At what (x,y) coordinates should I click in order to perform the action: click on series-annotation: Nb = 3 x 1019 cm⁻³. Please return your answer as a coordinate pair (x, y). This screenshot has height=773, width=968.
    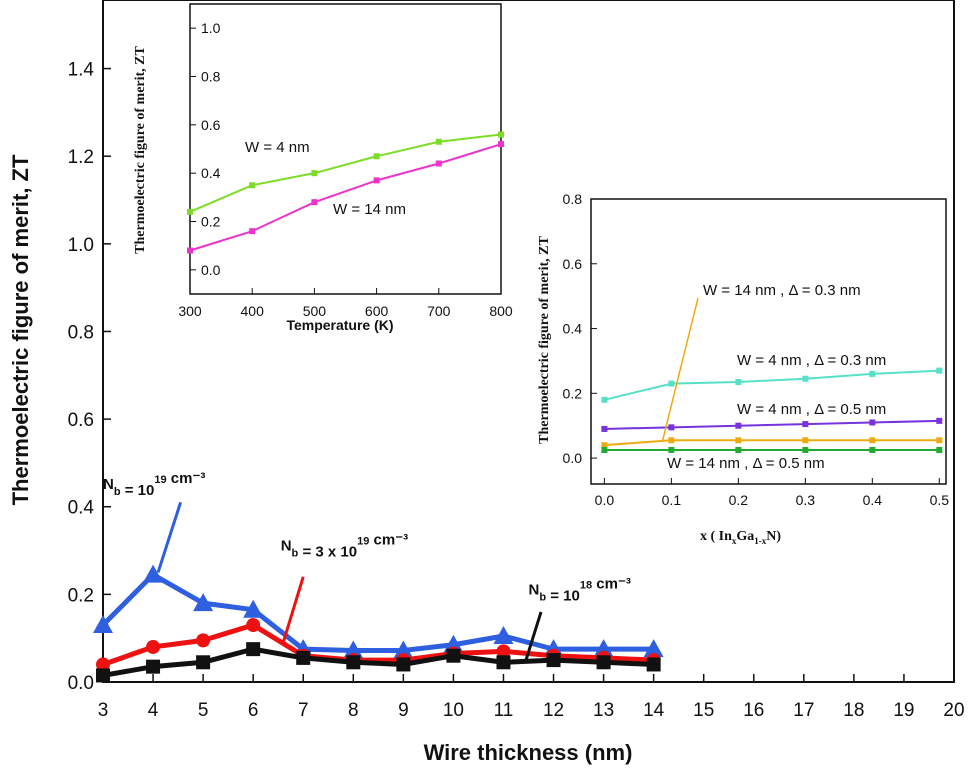
    Looking at the image, I should click on (344, 546).